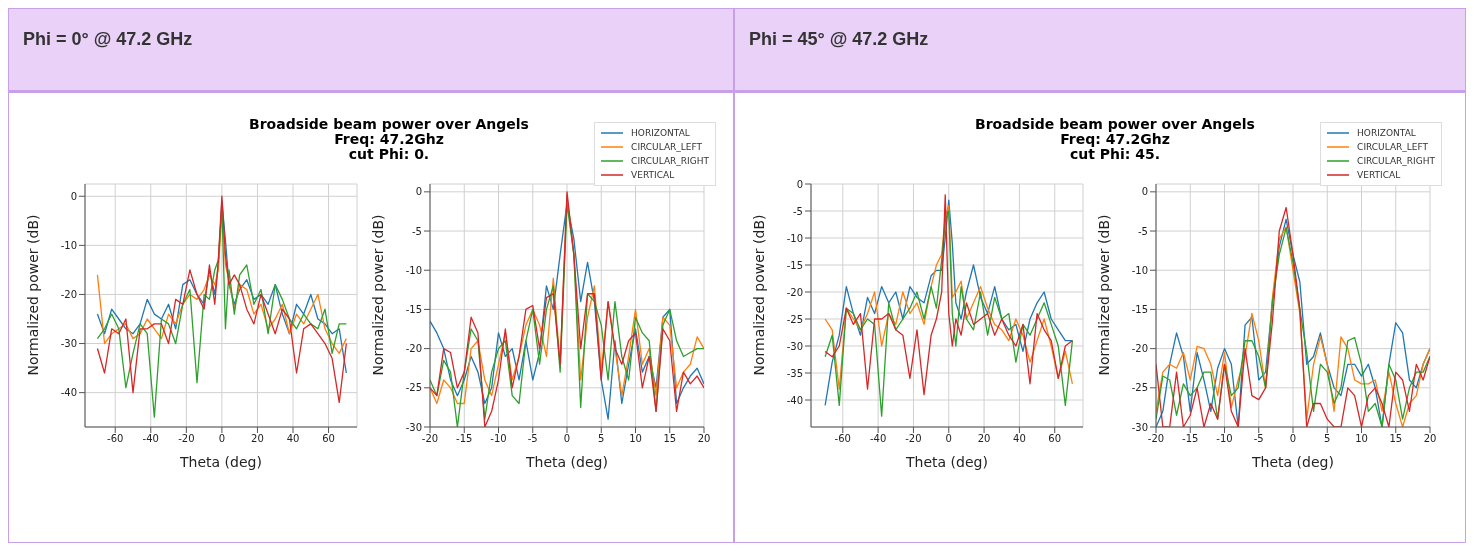  Describe the element at coordinates (839, 39) in the screenshot. I see `text: Phi = 45° @ 47.2 GHz` at that location.